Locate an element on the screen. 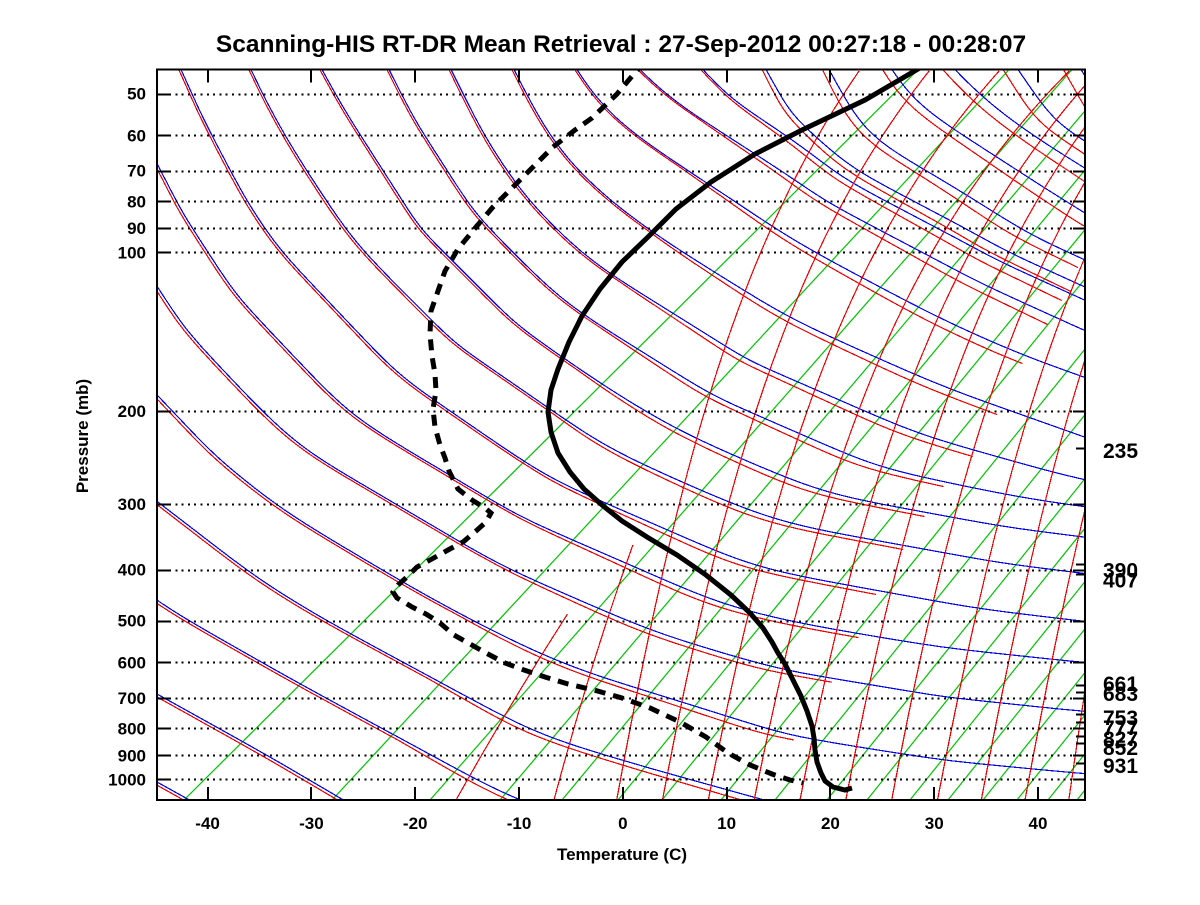 The width and height of the screenshot is (1200, 905). svg-text: 100 is located at coordinates (132, 252).